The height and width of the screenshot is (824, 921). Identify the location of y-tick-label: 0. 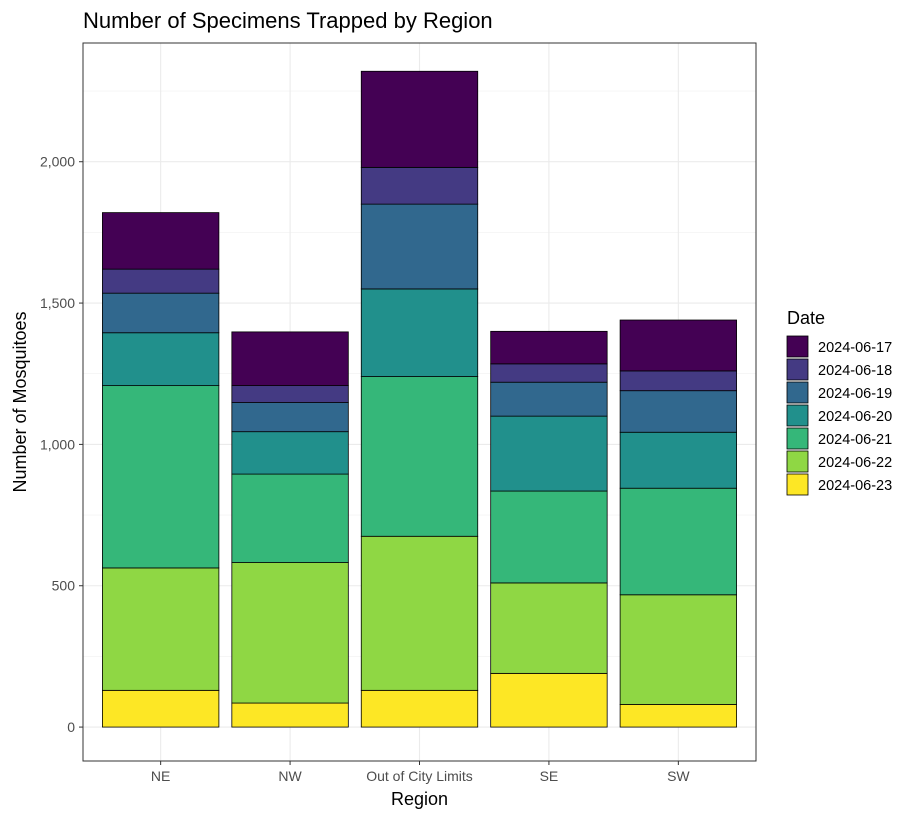
(71, 727).